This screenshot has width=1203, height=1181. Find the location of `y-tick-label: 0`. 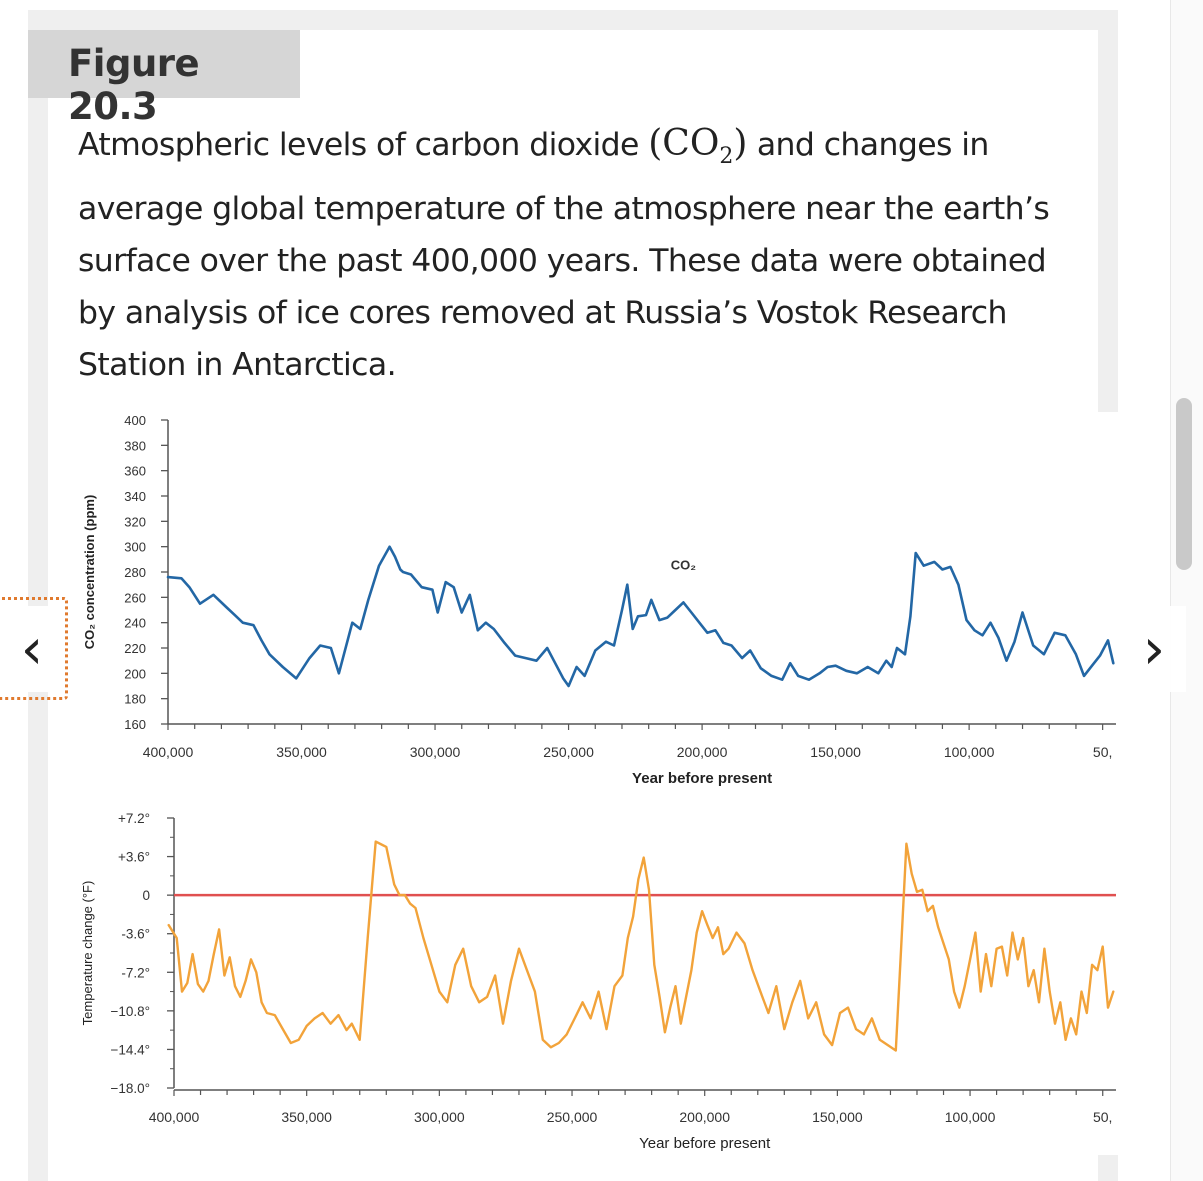

y-tick-label: 0 is located at coordinates (146, 895).